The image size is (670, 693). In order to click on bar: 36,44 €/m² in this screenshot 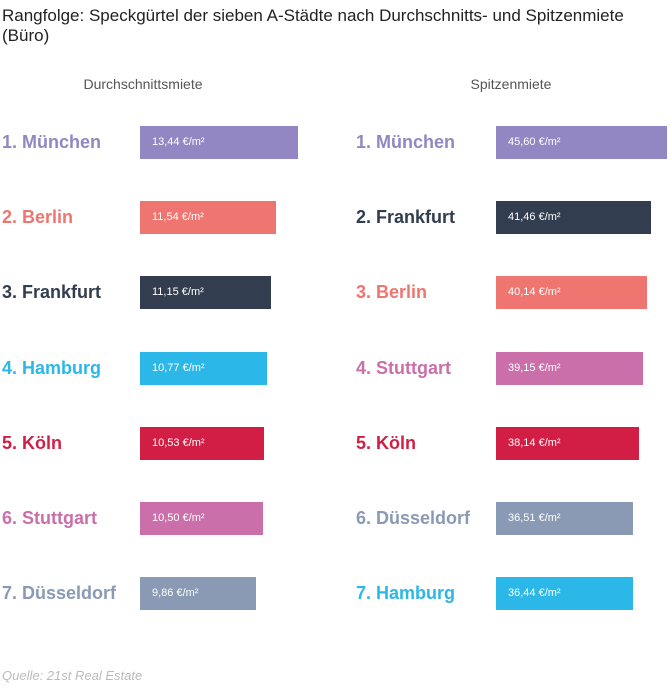, I will do `click(564, 593)`.